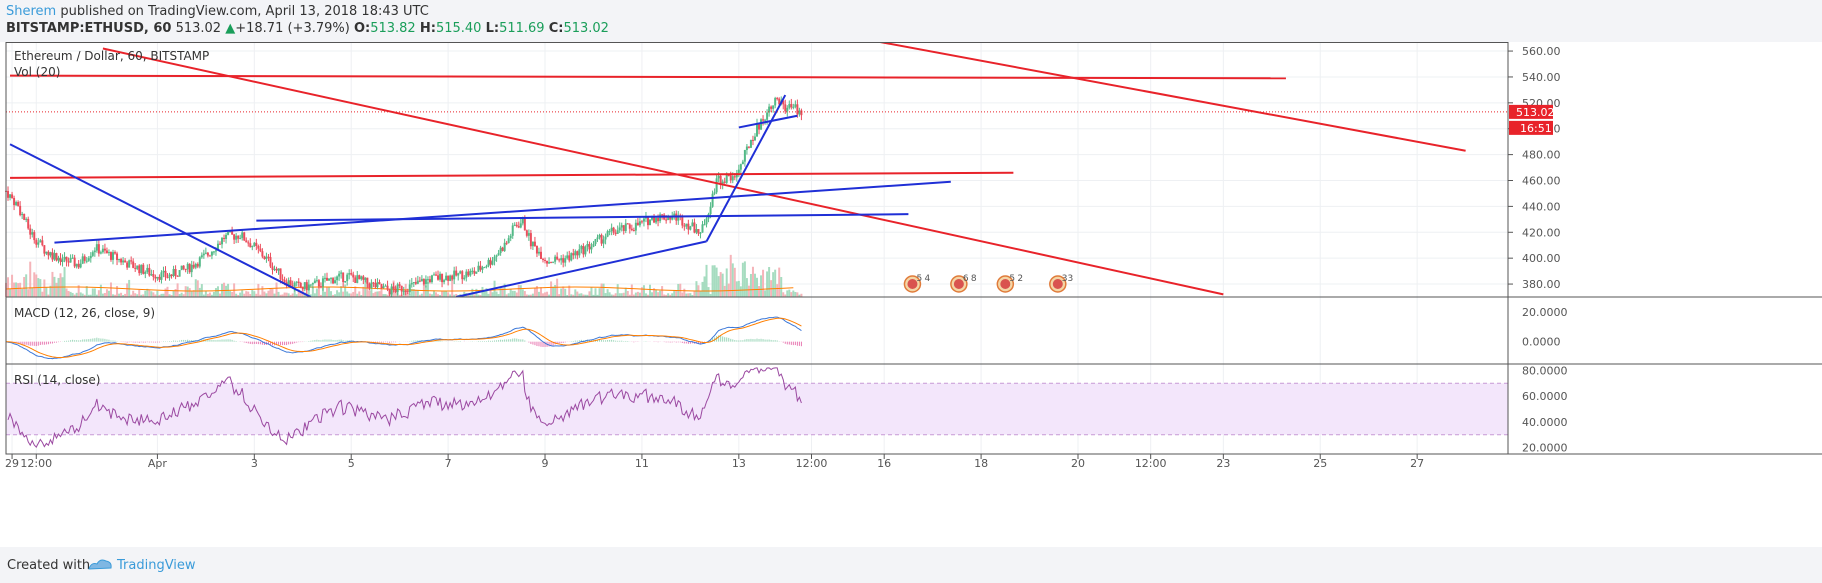  Describe the element at coordinates (31, 11) in the screenshot. I see `author-link: Sherem` at that location.